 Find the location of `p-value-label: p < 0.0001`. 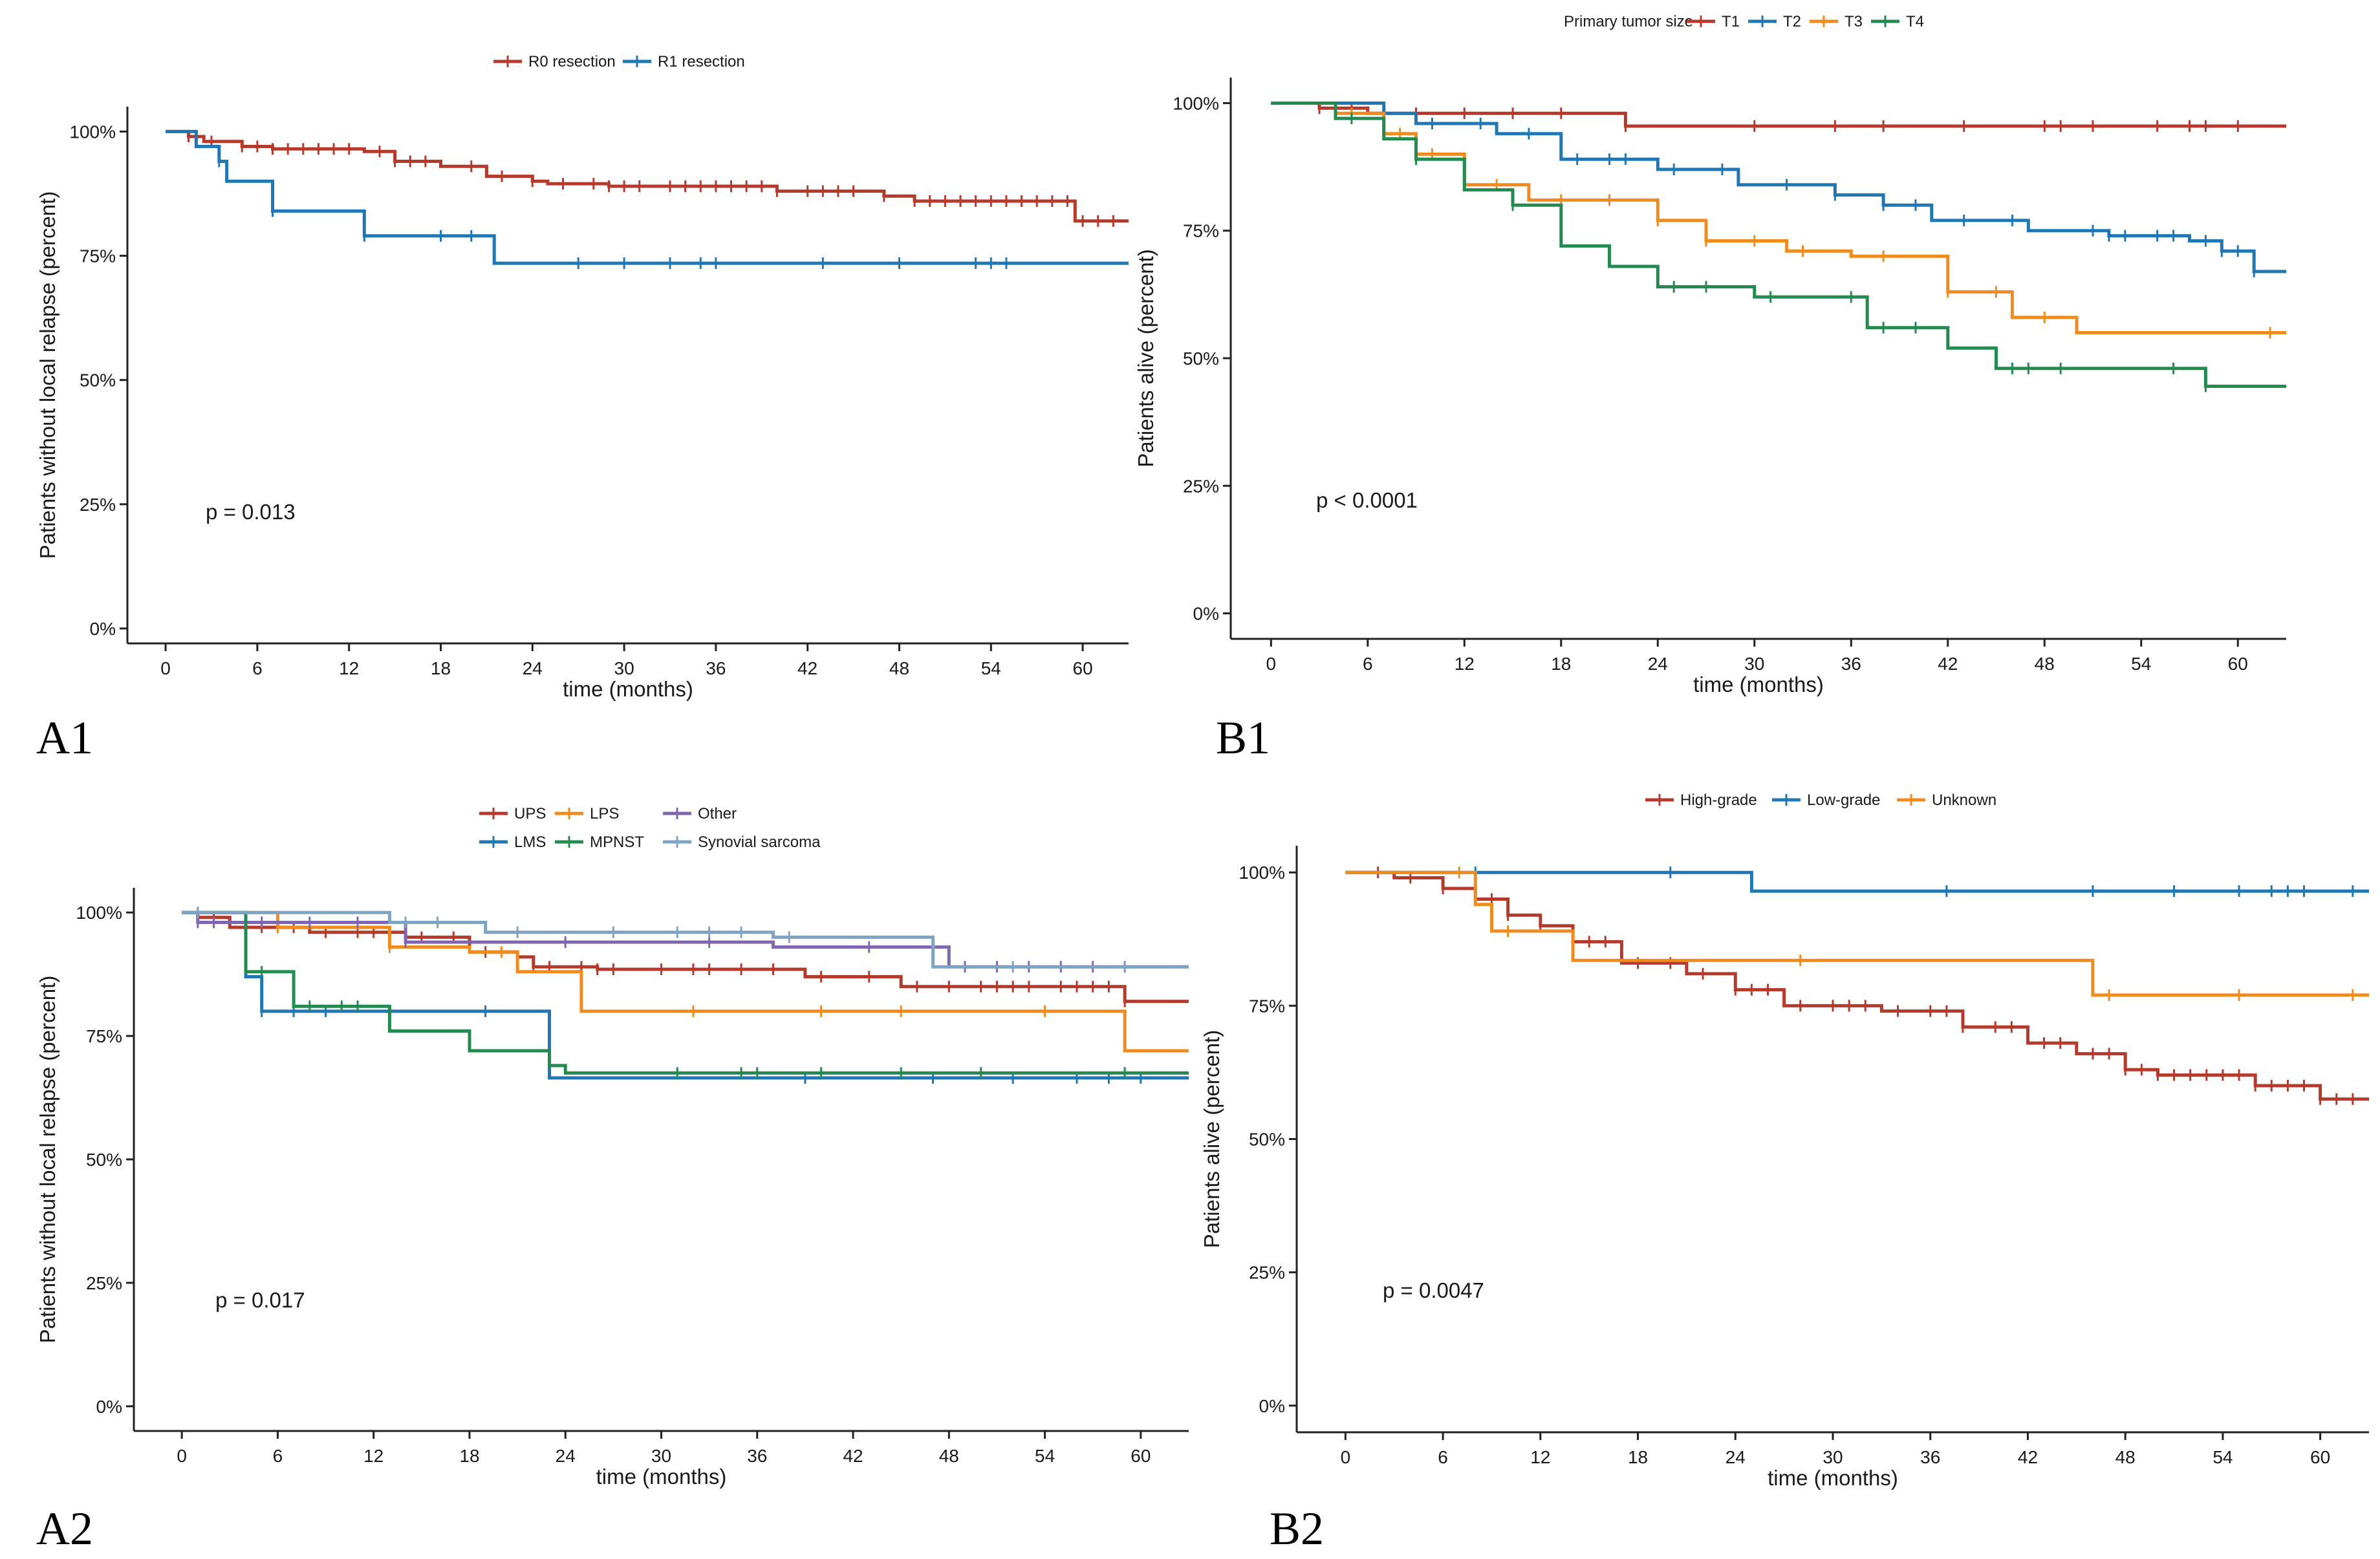

p-value-label: p < 0.0001 is located at coordinates (1367, 500).